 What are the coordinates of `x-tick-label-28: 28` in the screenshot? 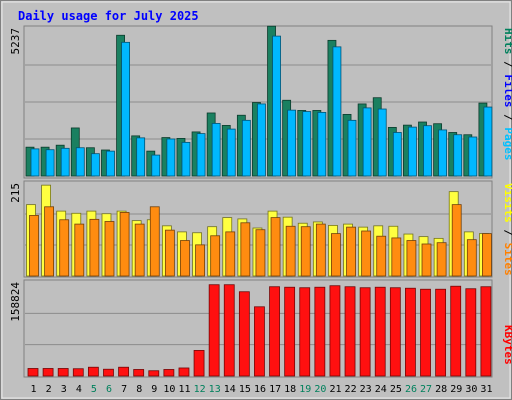 It's located at (441, 389).